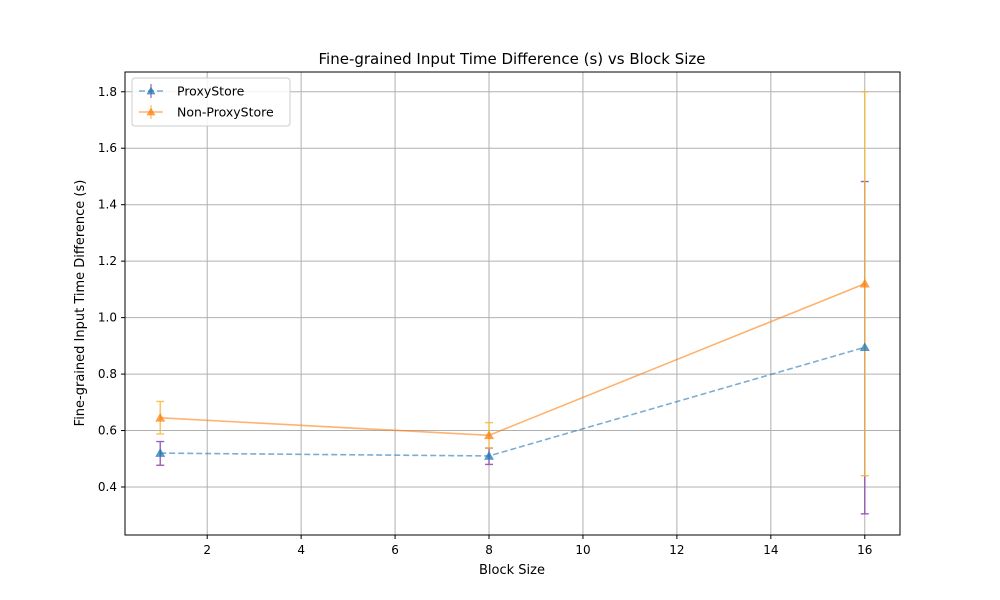  Describe the element at coordinates (151, 111) in the screenshot. I see `legend-marker-non-proxystore` at that location.